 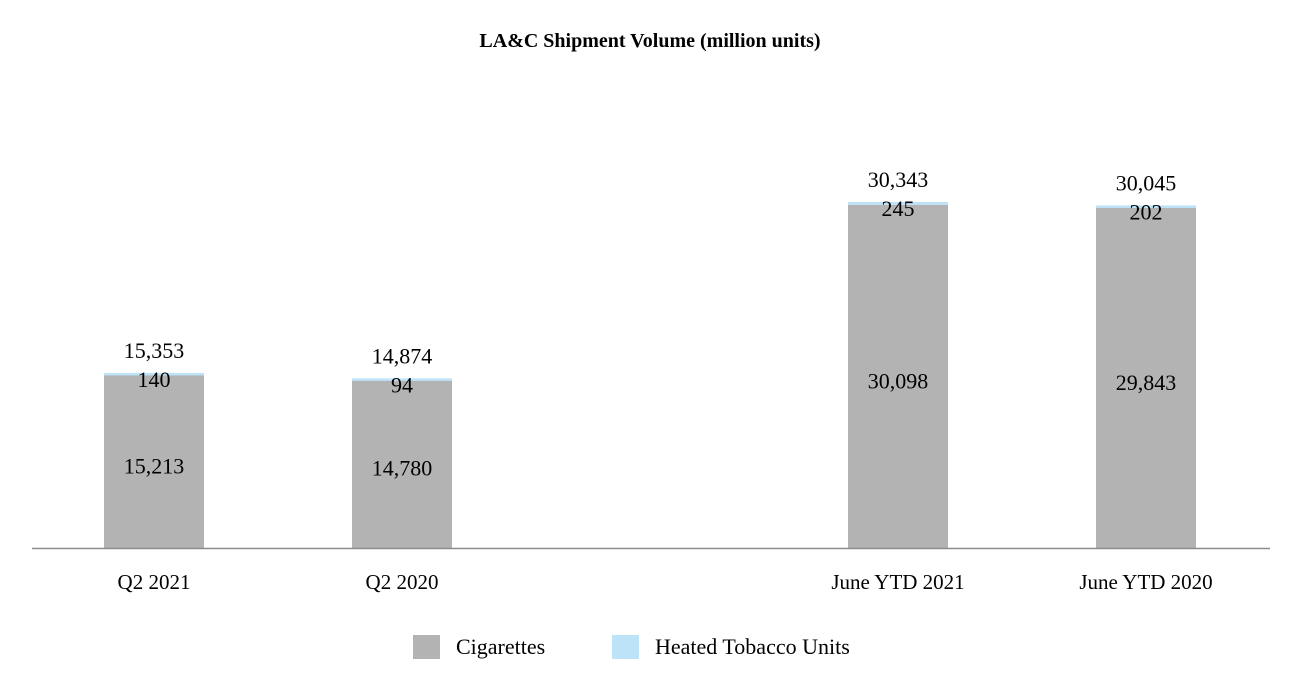 What do you see at coordinates (1145, 582) in the screenshot?
I see `x-tick-label: June YTD 2020` at bounding box center [1145, 582].